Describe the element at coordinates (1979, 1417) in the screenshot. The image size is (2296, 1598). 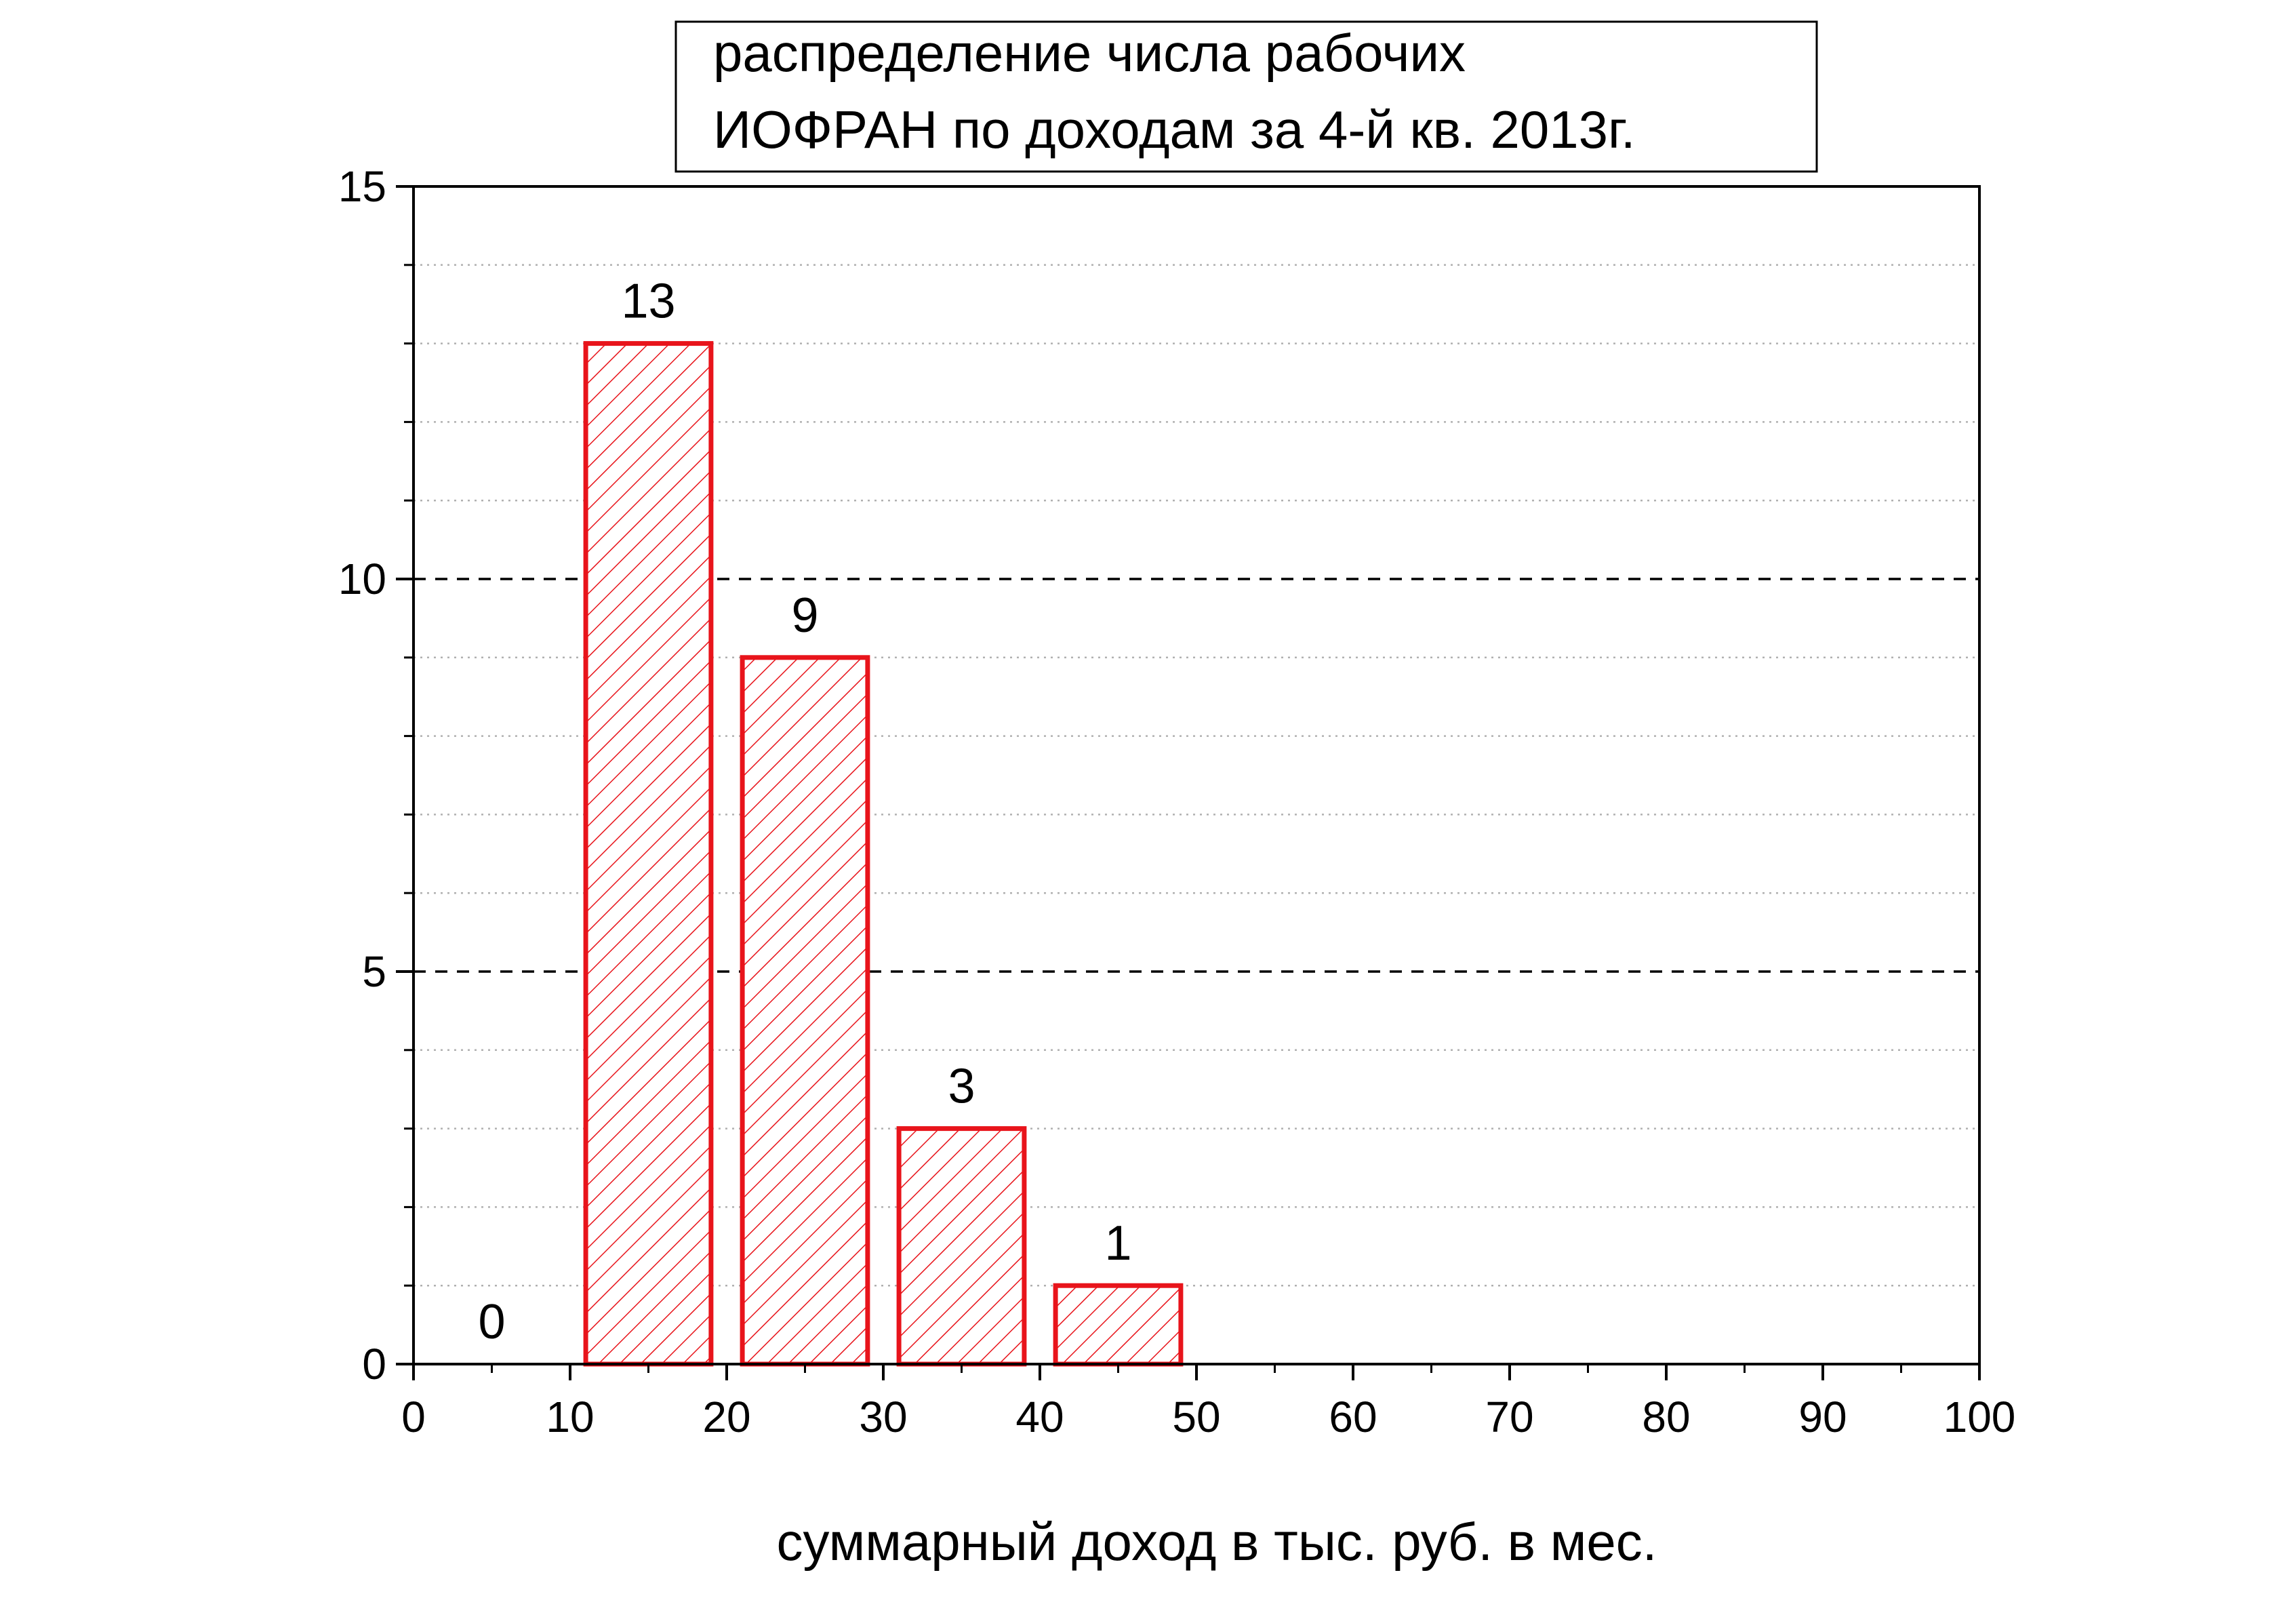
I see `x-tick-label: 100` at that location.